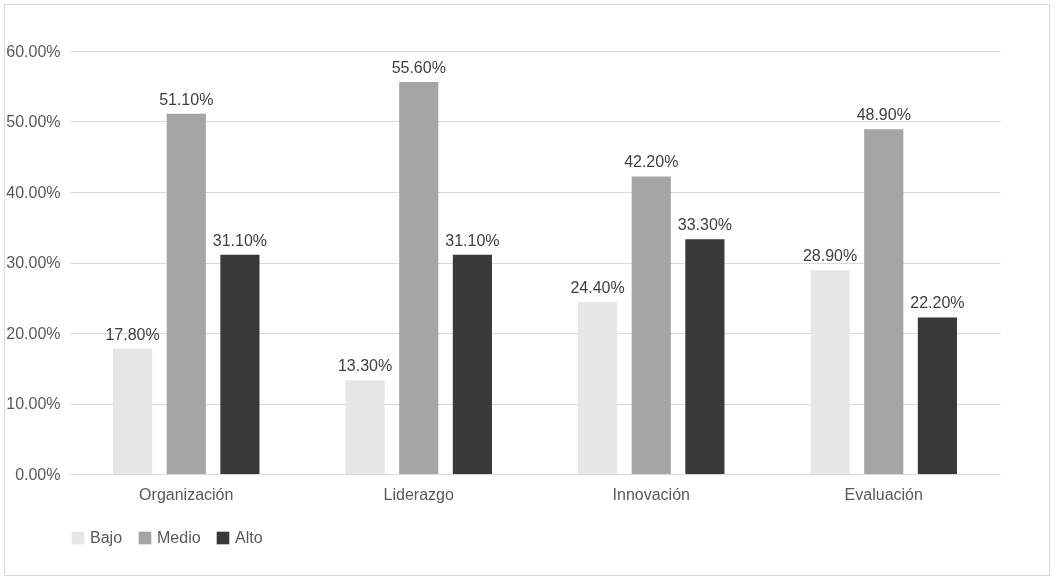 The height and width of the screenshot is (584, 1057). I want to click on data-label: 24.40%, so click(597, 287).